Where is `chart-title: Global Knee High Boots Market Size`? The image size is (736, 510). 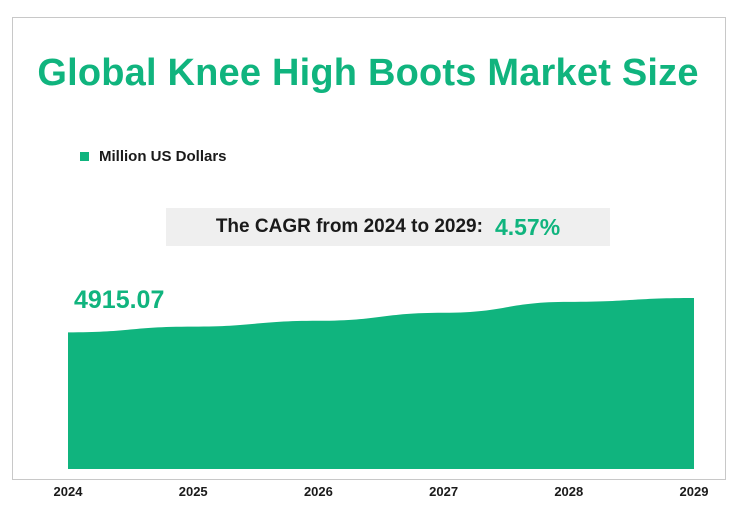
chart-title: Global Knee High Boots Market Size is located at coordinates (368, 73).